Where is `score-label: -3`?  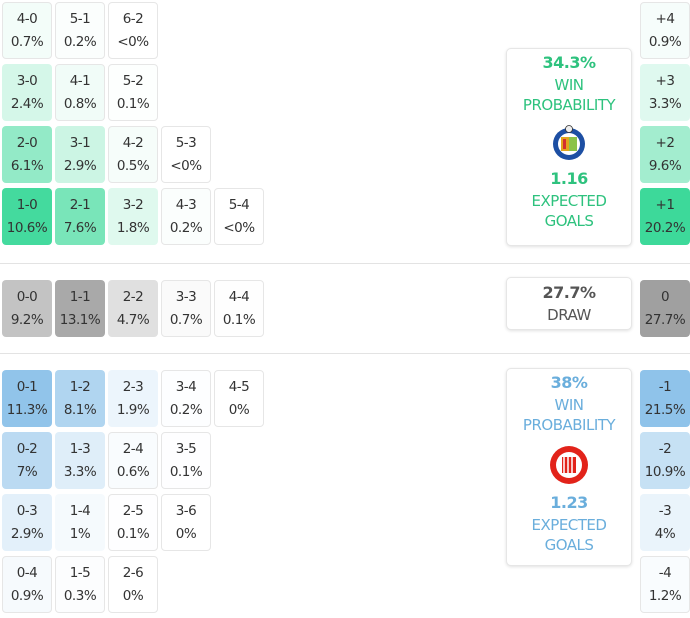 score-label: -3 is located at coordinates (665, 510).